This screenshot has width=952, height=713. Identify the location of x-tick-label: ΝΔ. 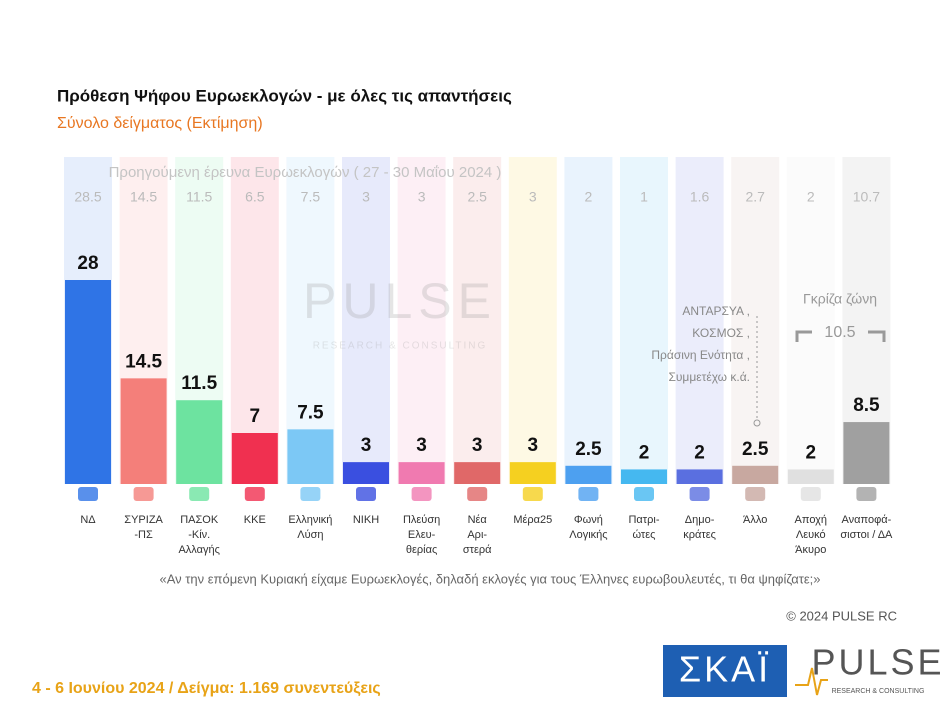
(88, 520).